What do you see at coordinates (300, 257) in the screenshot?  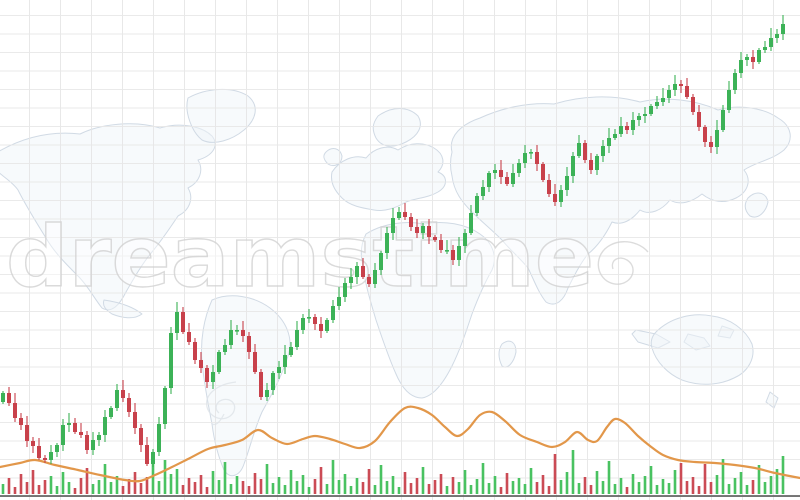 I see `watermark-text: dreamstime` at bounding box center [300, 257].